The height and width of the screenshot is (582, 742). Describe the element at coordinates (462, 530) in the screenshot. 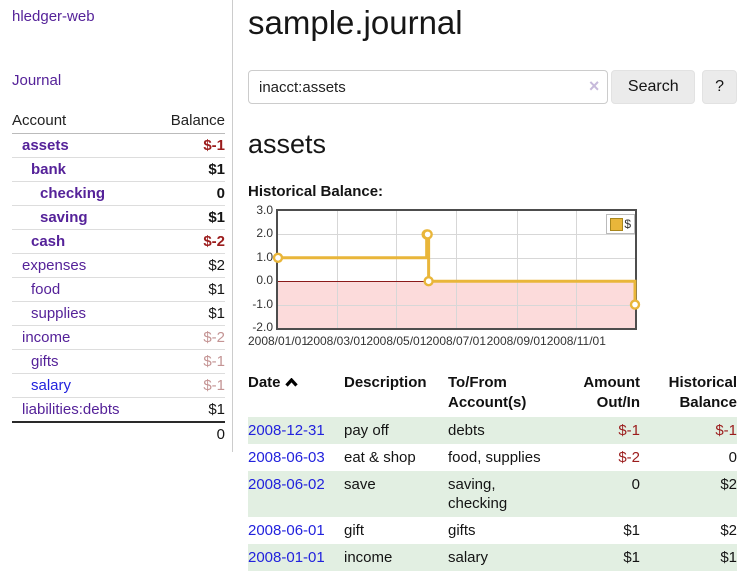

I see `register-accounts: gifts` at that location.